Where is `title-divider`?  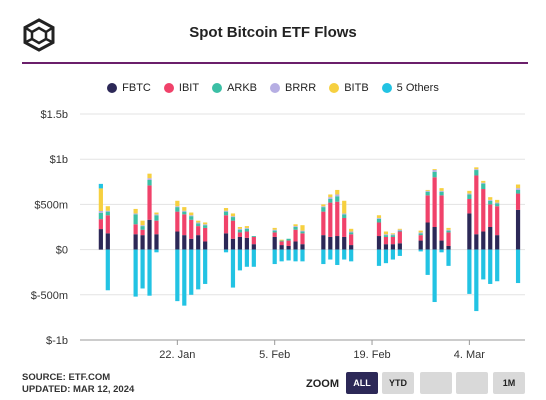 title-divider is located at coordinates (275, 63).